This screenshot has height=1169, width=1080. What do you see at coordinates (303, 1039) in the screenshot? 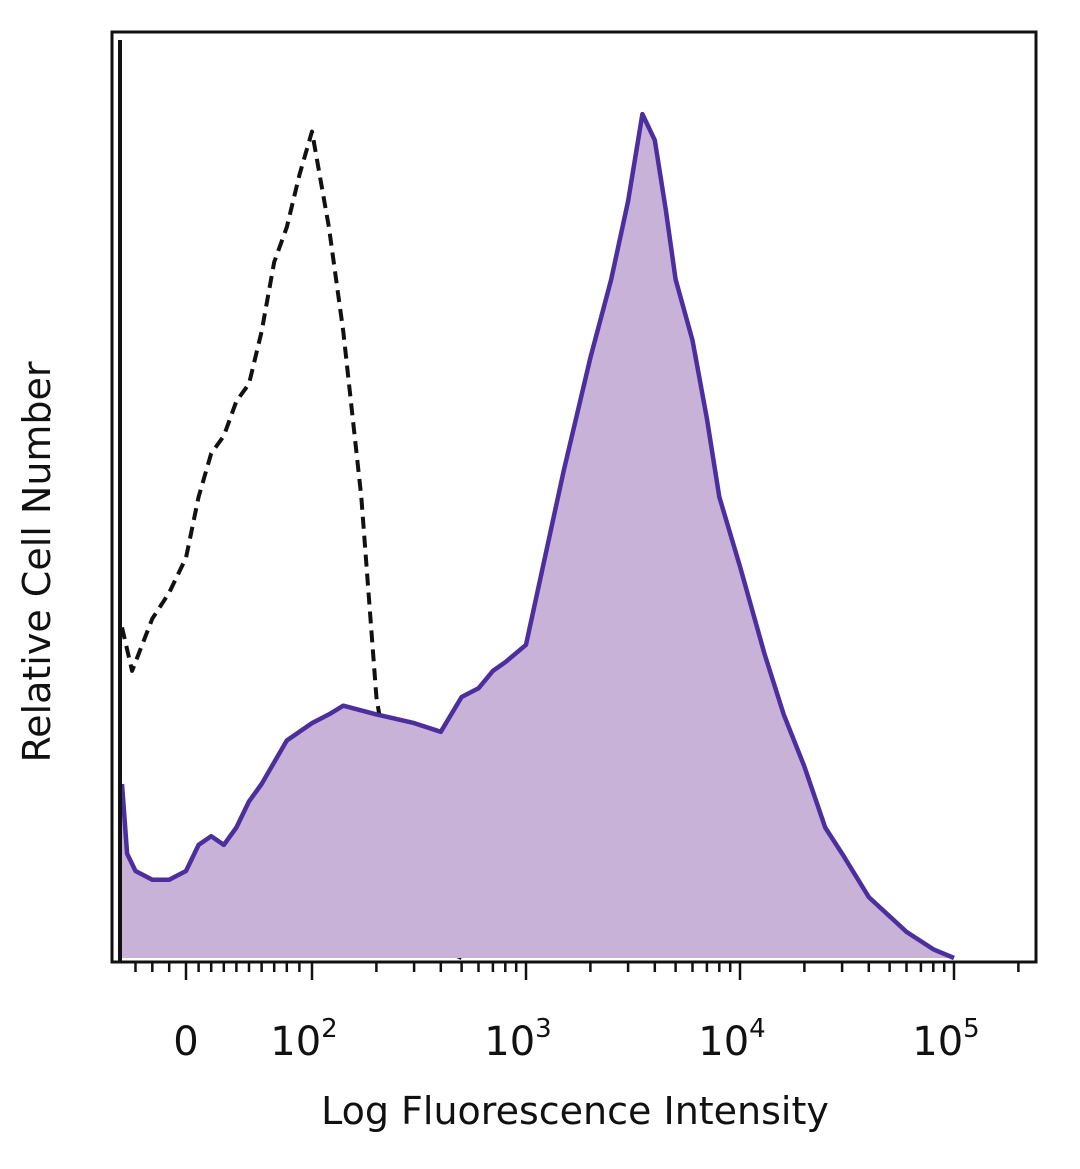
I see `x-tick-label-1: 10²` at bounding box center [303, 1039].